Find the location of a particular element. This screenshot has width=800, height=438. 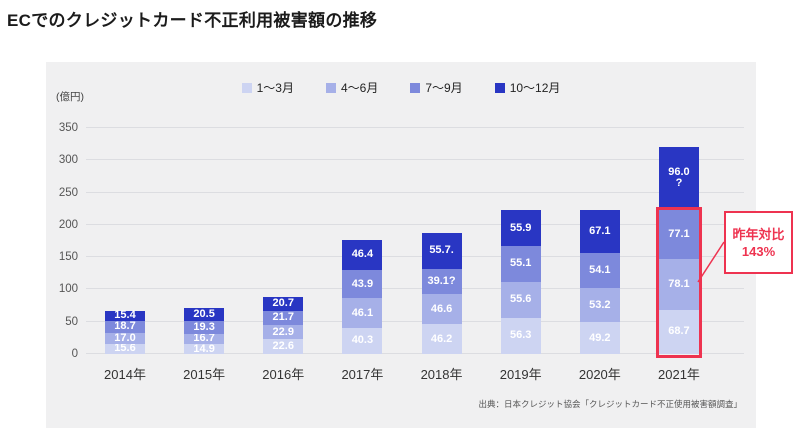

bar-segment: 54.1 is located at coordinates (599, 270).